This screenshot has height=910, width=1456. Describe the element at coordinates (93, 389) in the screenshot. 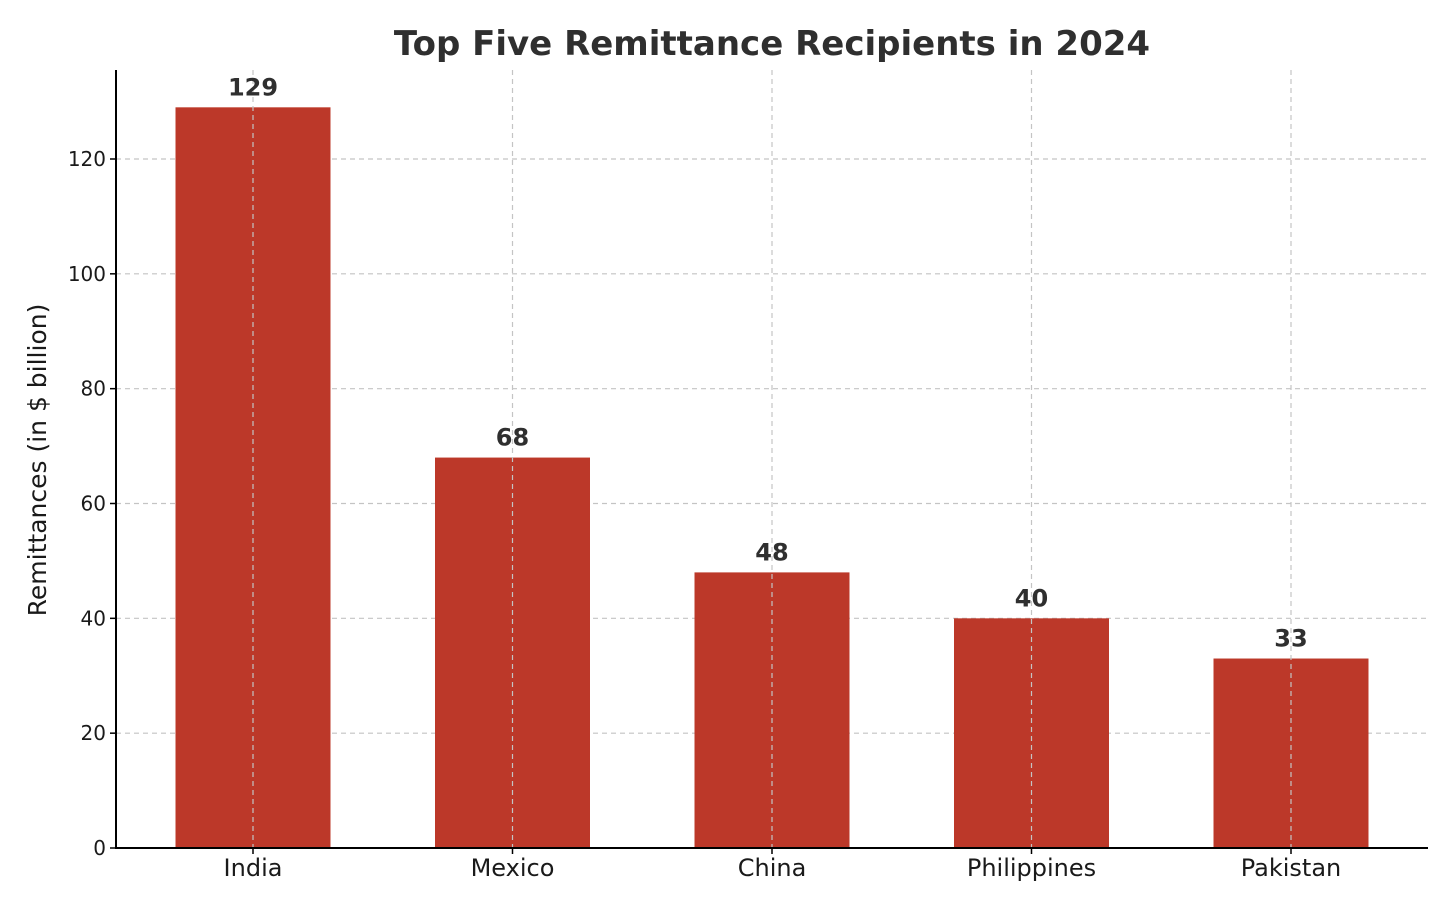

I see `y-tick-label: 80` at that location.